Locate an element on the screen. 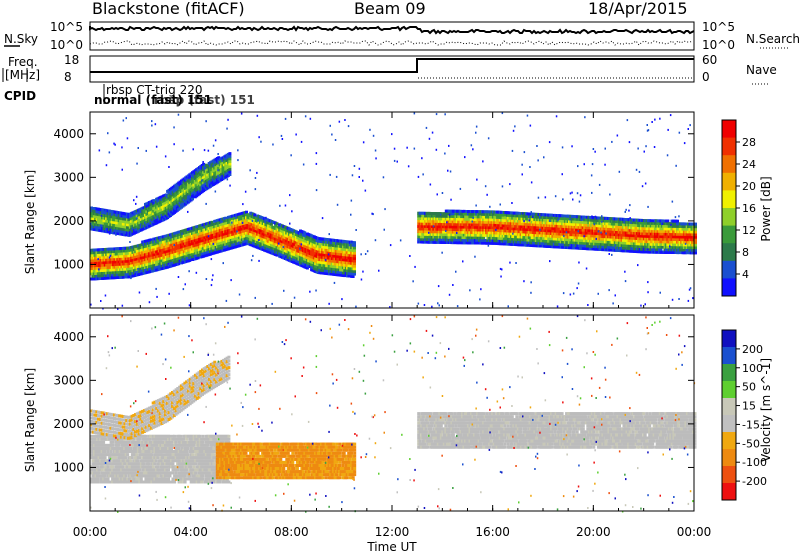 This screenshot has height=554, width=800. noise-frame is located at coordinates (392, 36).